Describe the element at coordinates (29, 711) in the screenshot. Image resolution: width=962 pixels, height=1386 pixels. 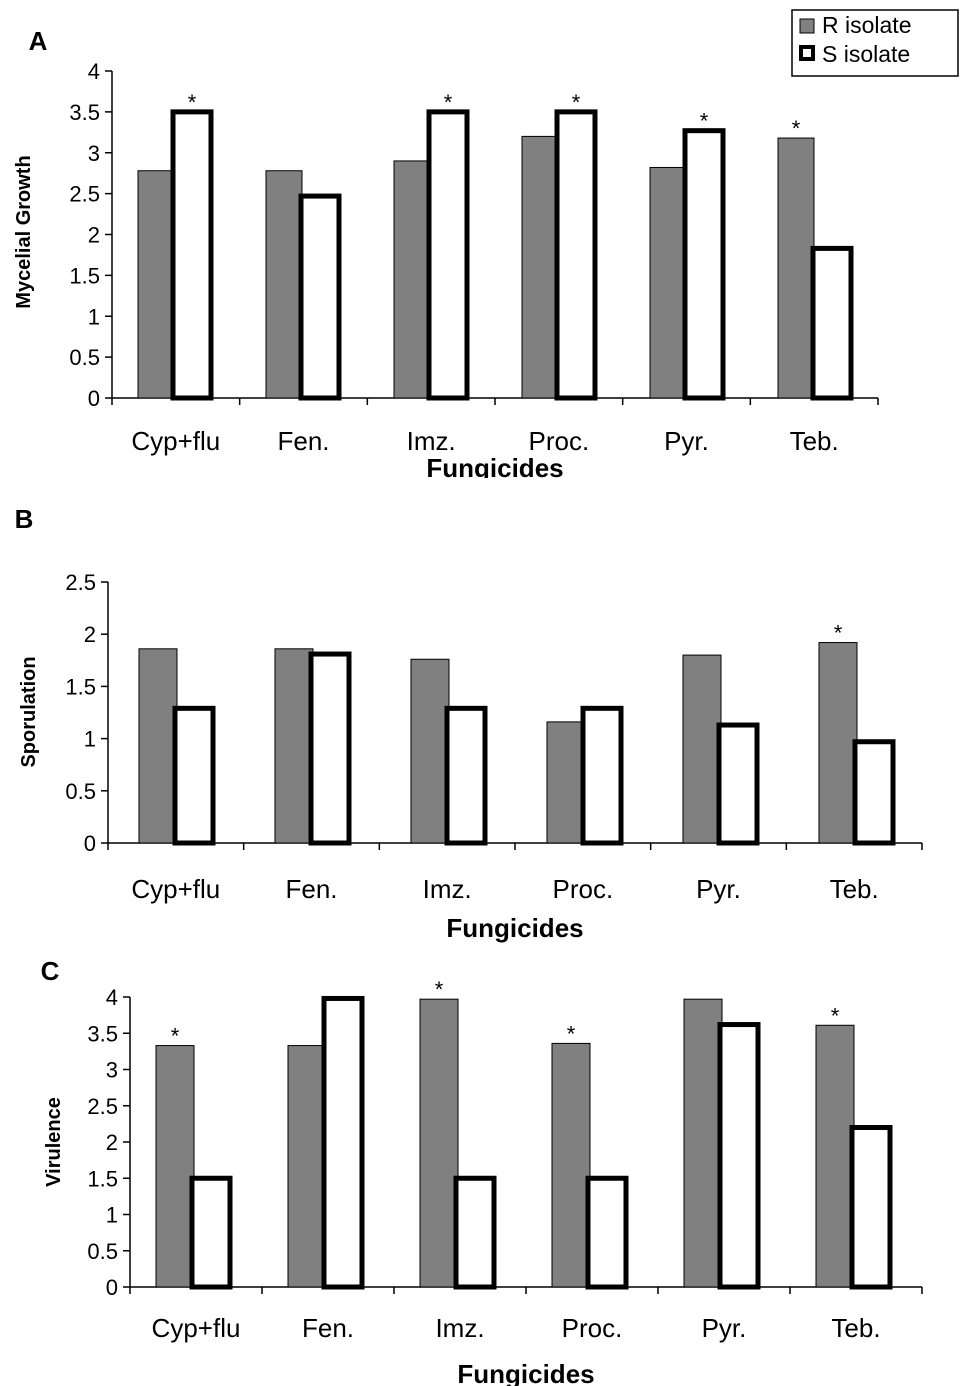
I see `y-axis-label: Sporulation` at that location.